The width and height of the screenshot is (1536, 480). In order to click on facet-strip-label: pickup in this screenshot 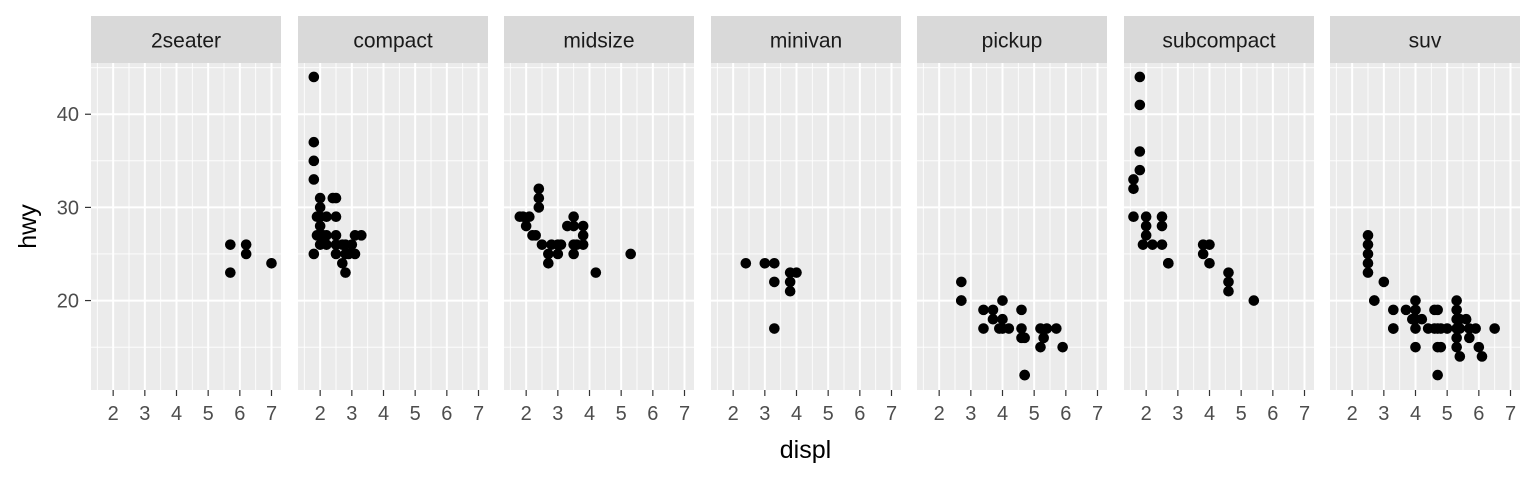, I will do `click(1012, 41)`.